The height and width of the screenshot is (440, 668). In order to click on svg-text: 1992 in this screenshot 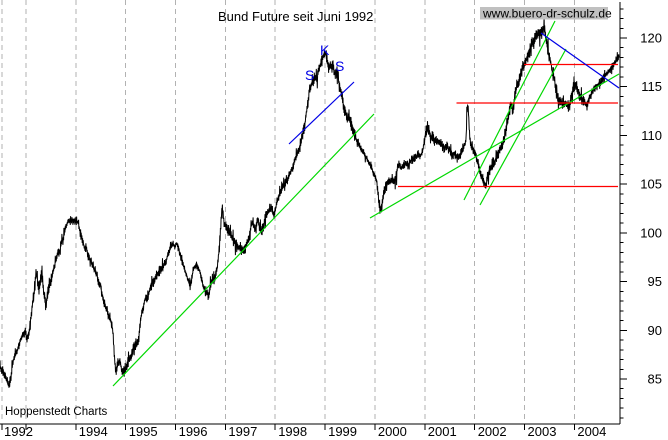, I will do `click(18, 431)`.